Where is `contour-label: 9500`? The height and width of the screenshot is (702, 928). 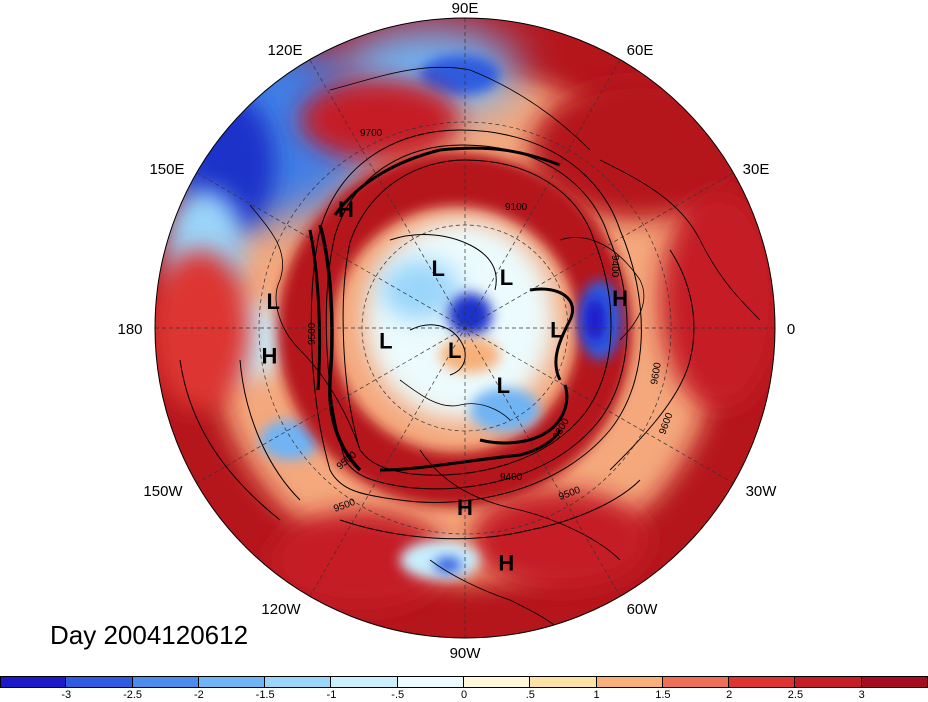 contour-label: 9500 is located at coordinates (312, 333).